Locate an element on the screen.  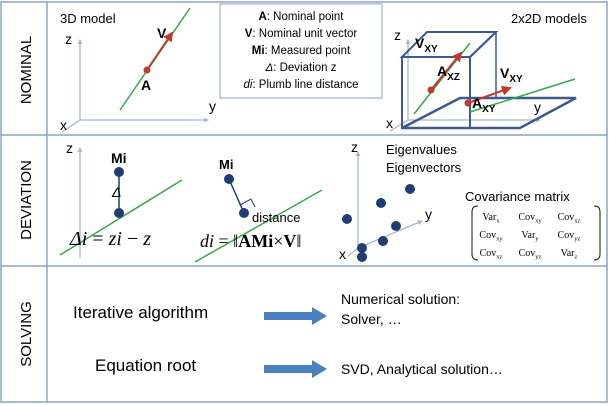
label-vxy-right: VXY is located at coordinates (511, 75).